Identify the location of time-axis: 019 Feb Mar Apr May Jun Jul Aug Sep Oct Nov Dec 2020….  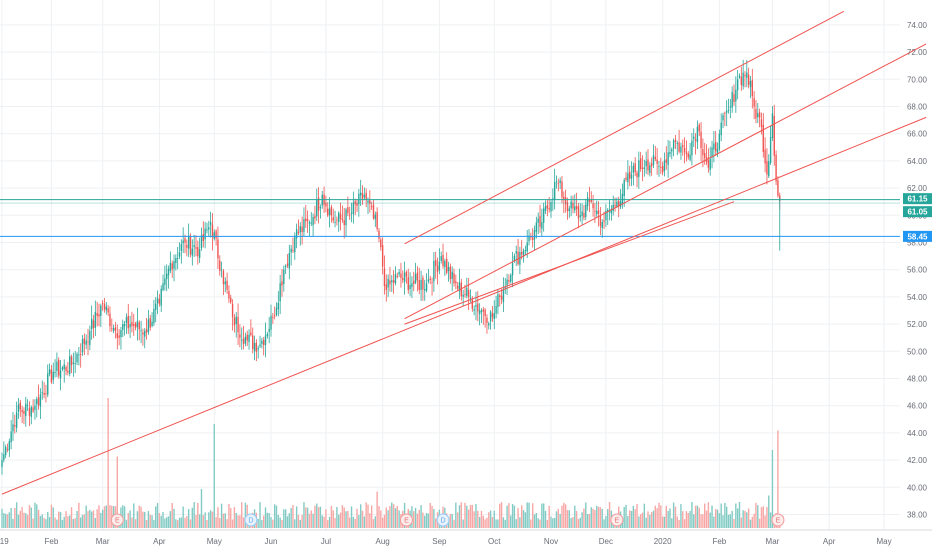
(466, 537).